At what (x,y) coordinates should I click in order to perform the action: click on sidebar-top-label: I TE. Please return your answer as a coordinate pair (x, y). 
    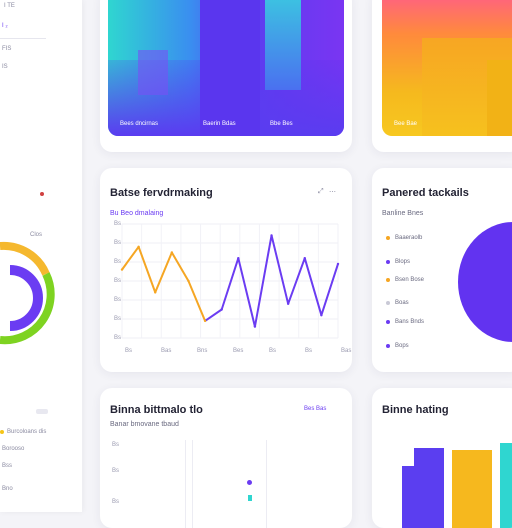
    Looking at the image, I should click on (9, 6).